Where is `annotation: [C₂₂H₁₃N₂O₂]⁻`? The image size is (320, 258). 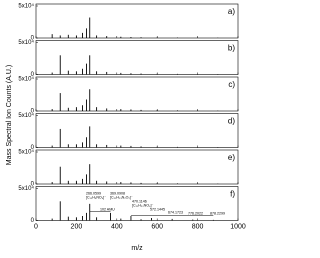
annotation: [C₂₂H₁₃N₂O₂]⁻ is located at coordinates (121, 197).